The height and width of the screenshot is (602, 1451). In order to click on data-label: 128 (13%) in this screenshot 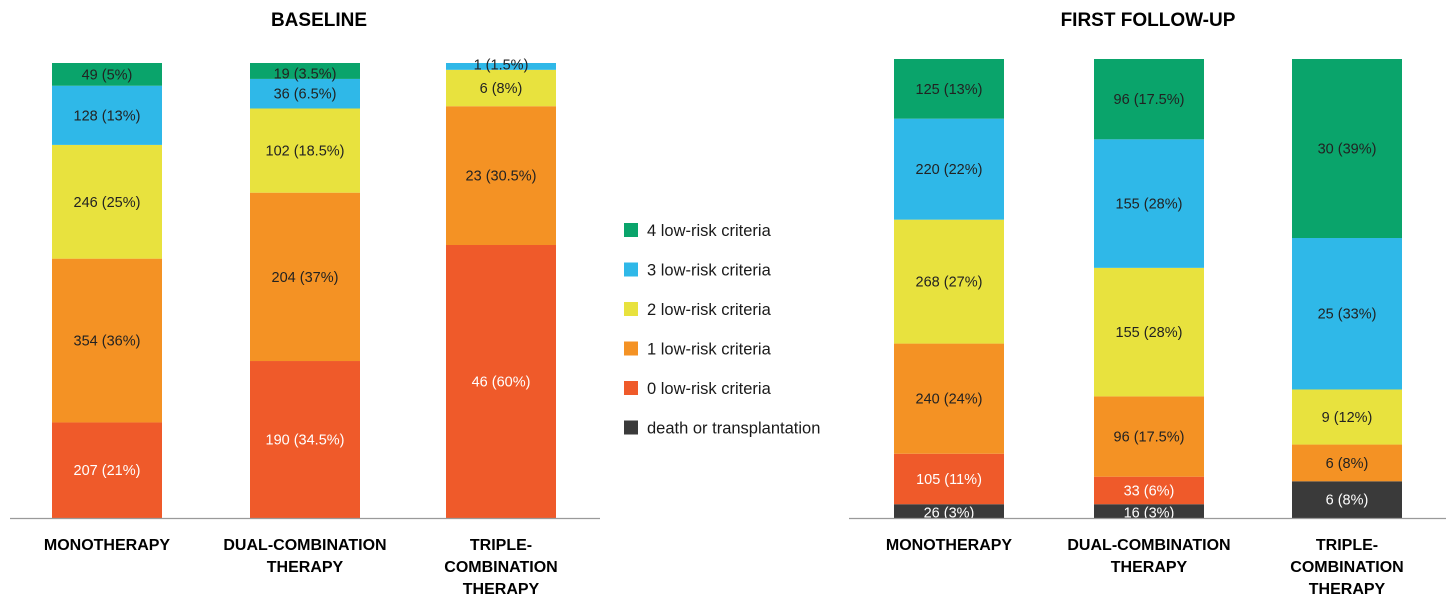, I will do `click(107, 116)`.